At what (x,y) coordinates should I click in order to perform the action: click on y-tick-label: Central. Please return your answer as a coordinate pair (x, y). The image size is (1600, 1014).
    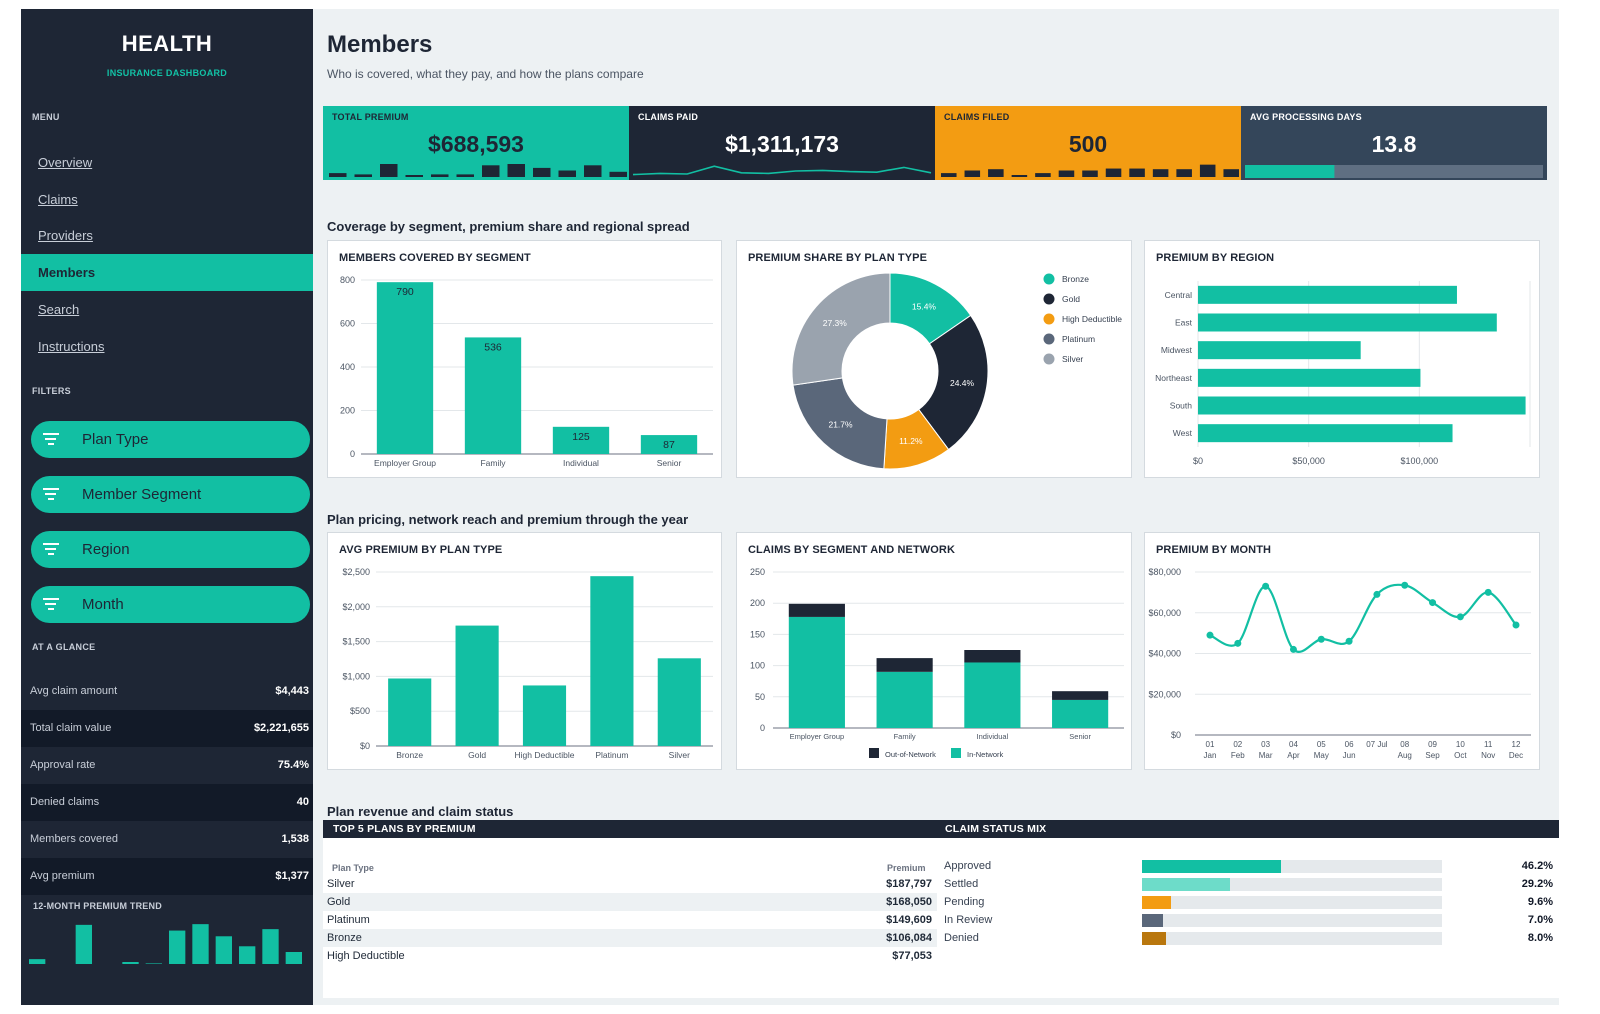
    Looking at the image, I should click on (1179, 295).